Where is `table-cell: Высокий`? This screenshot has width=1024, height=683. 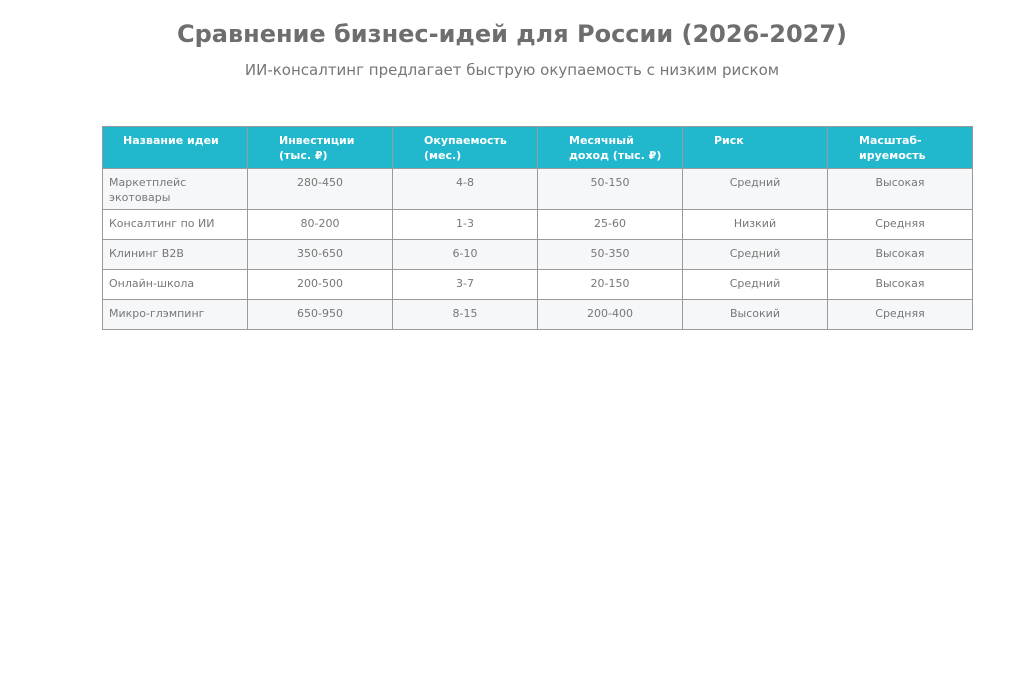 table-cell: Высокий is located at coordinates (755, 314).